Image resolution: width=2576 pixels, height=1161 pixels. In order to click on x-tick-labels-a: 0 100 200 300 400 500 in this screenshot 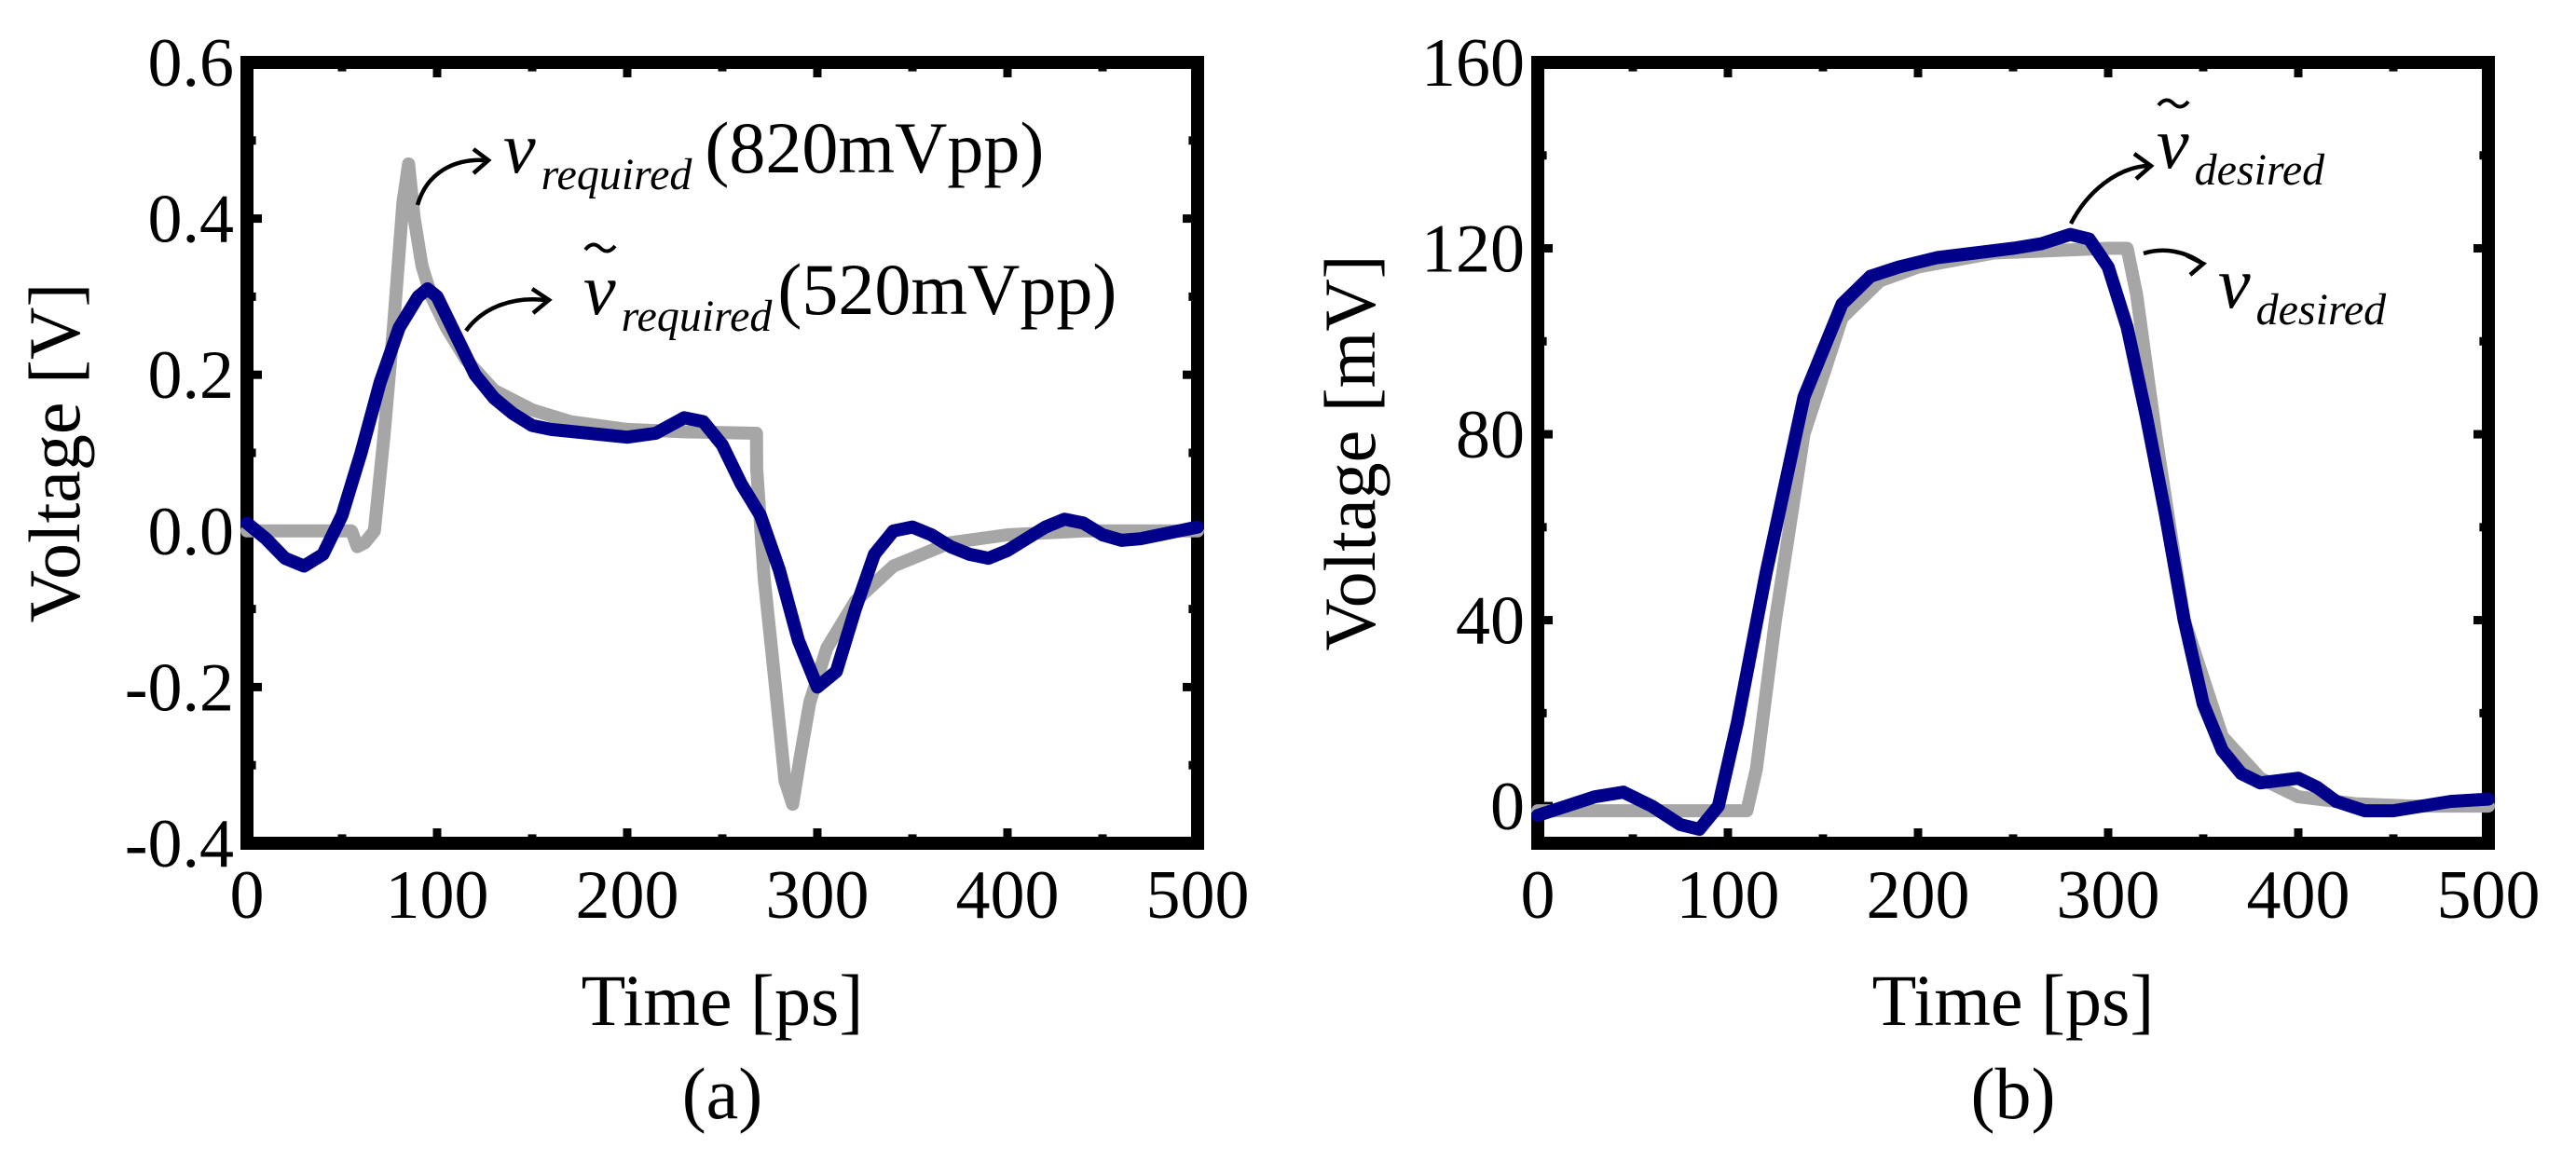, I will do `click(740, 895)`.